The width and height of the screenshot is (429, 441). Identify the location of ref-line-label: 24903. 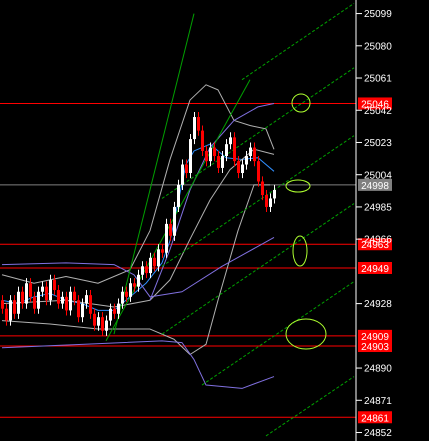
(375, 348).